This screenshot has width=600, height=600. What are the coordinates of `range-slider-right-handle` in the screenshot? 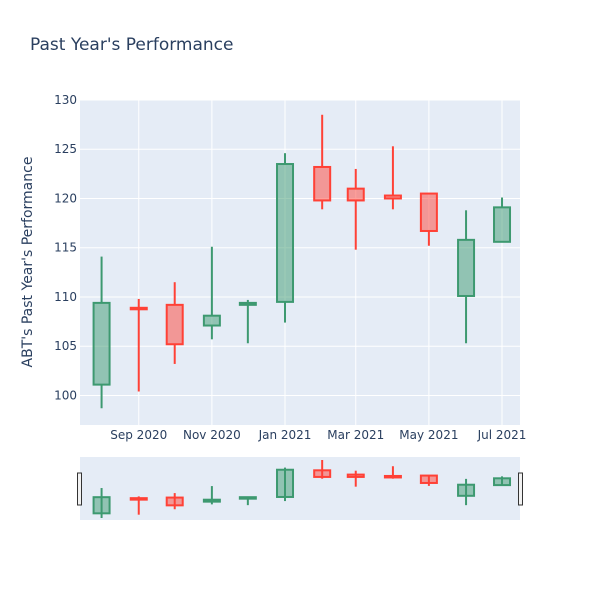 It's located at (520, 489).